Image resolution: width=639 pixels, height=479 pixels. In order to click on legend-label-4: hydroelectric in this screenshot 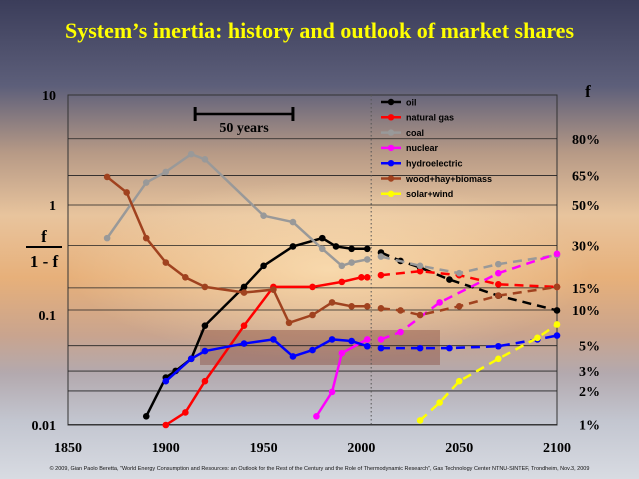, I will do `click(434, 164)`.